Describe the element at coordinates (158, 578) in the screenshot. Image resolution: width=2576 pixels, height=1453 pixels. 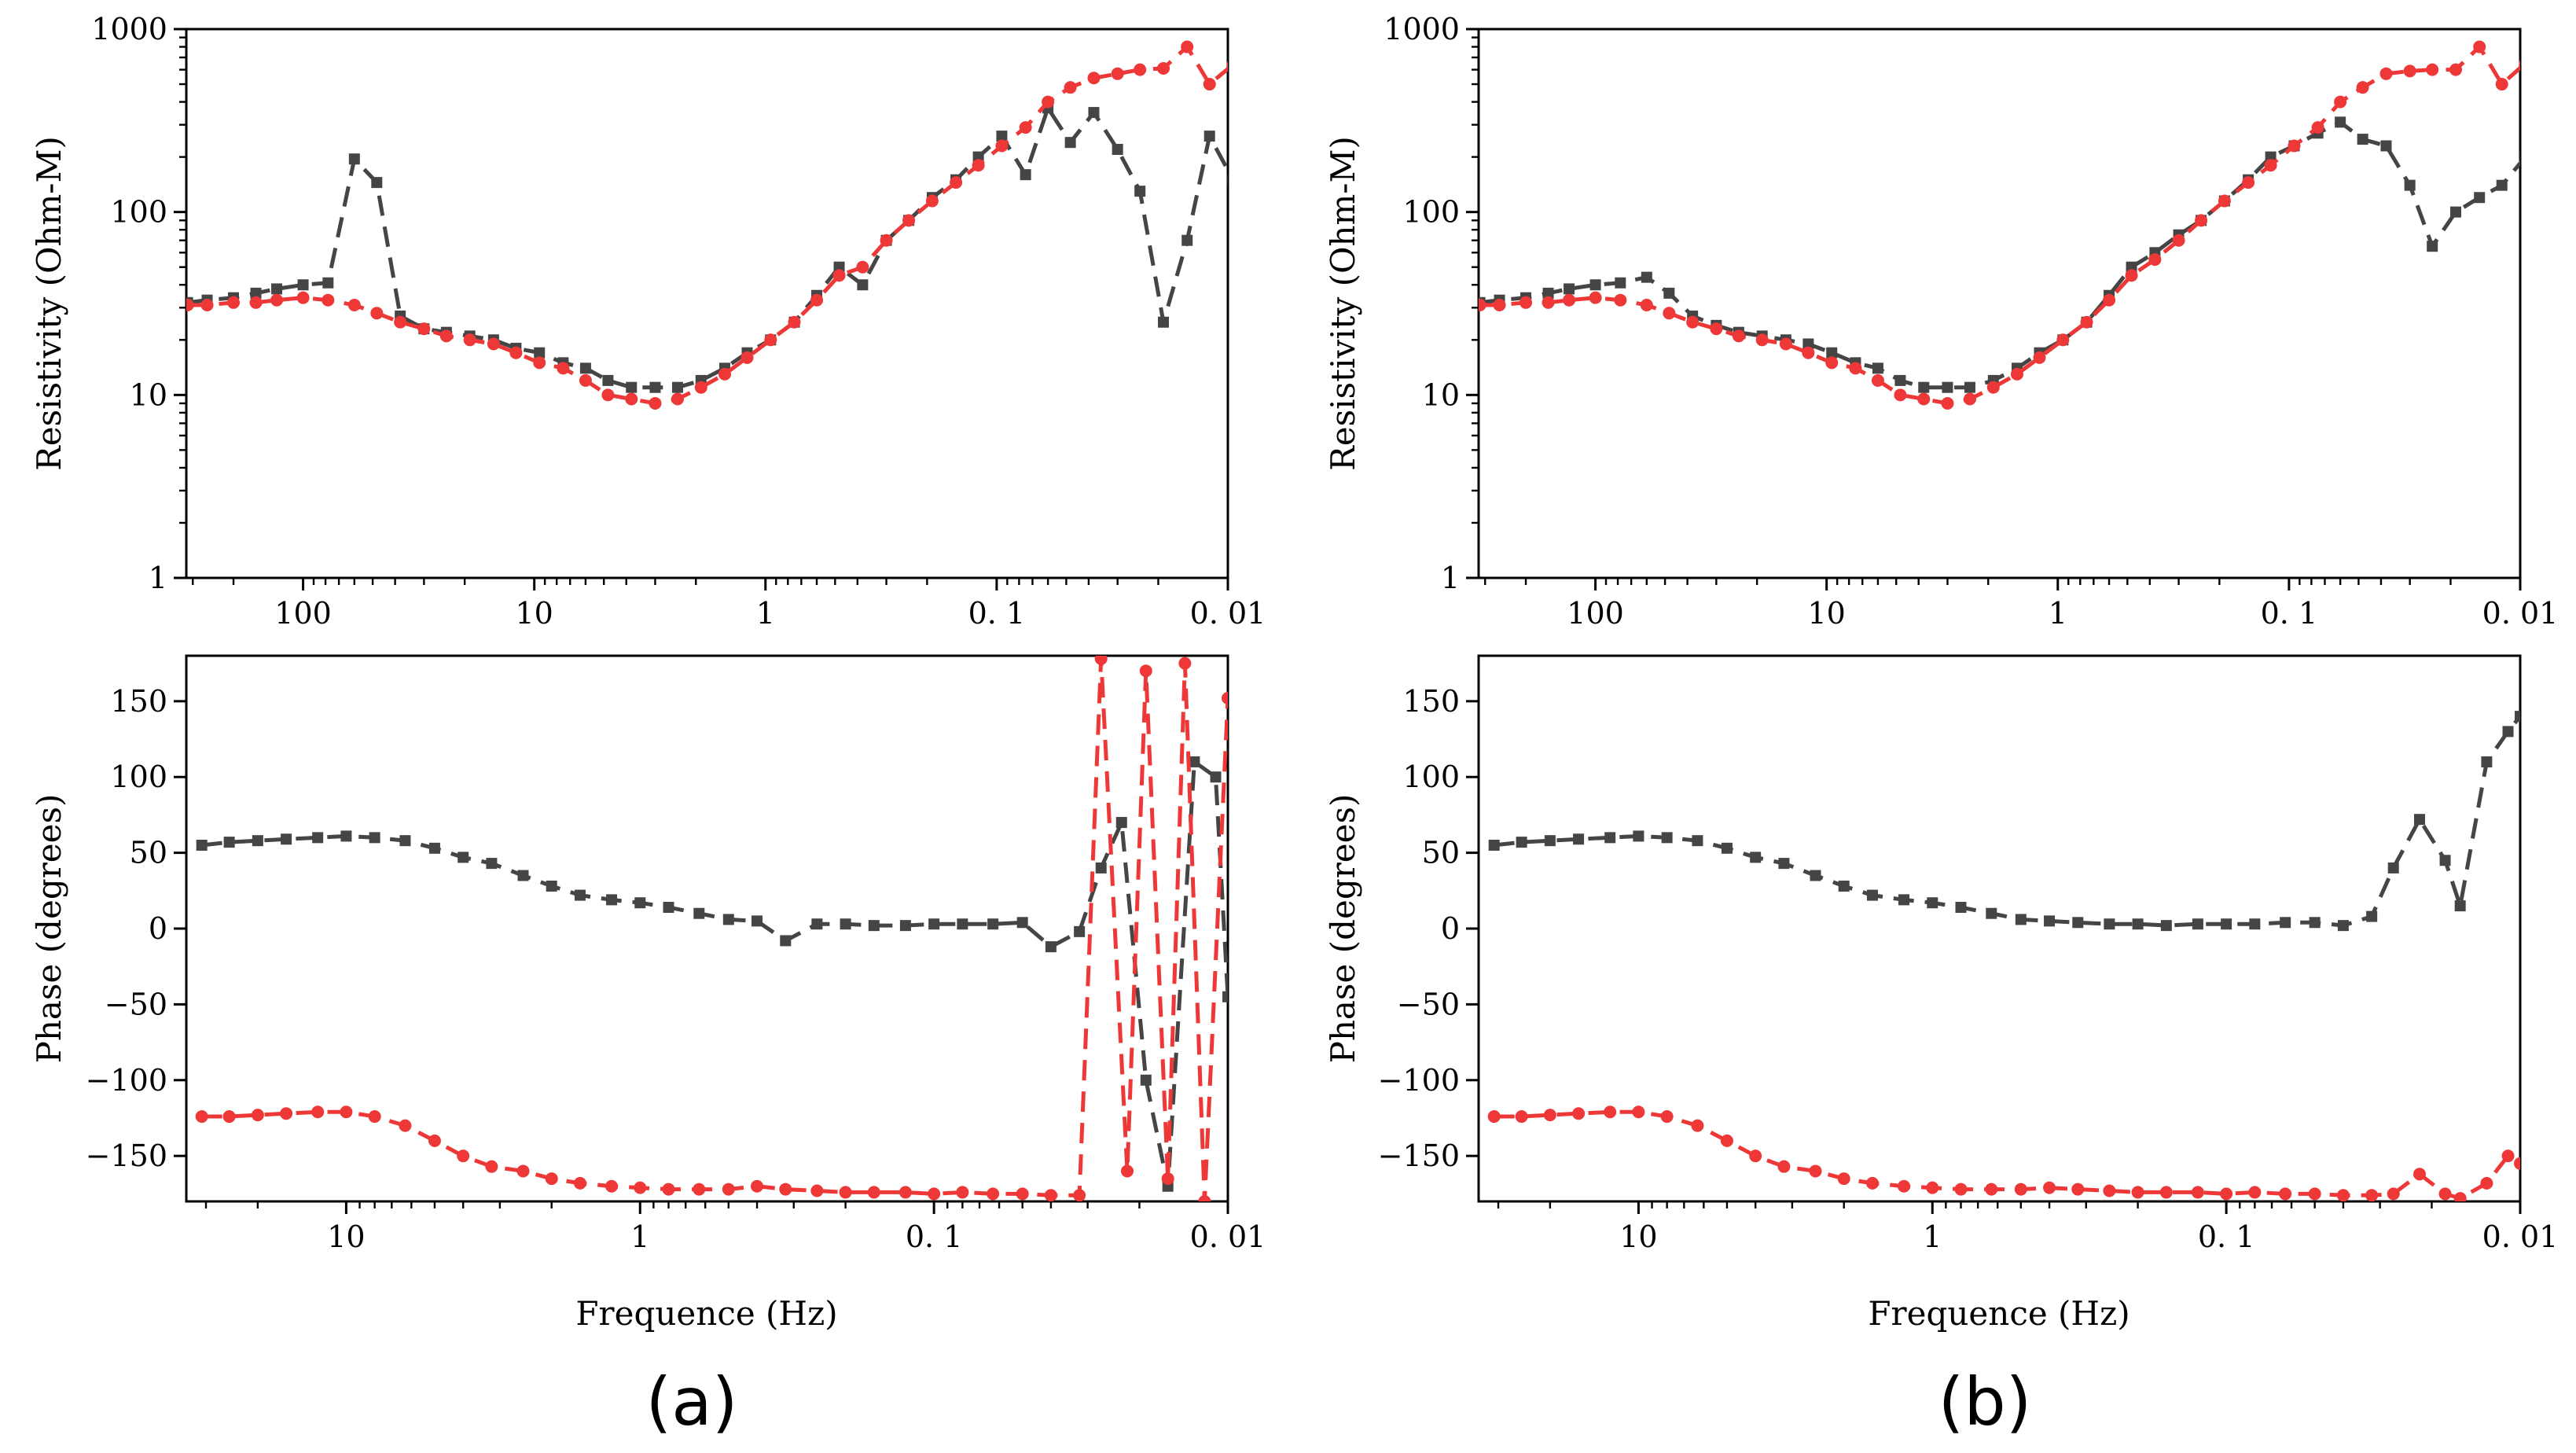
I see `y-tick-label: 1` at that location.